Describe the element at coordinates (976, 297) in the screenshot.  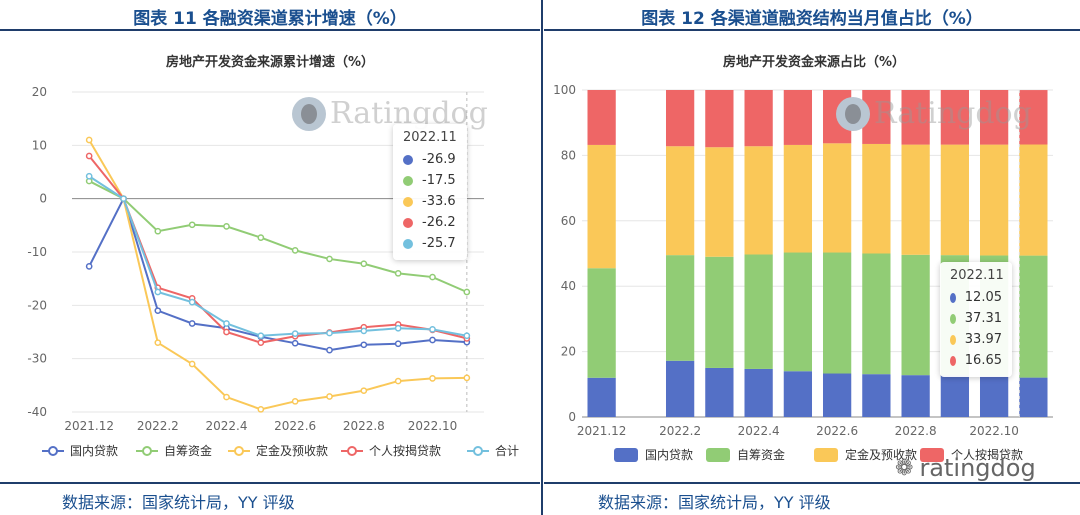
I see `right-tooltip-row: 12.05` at that location.